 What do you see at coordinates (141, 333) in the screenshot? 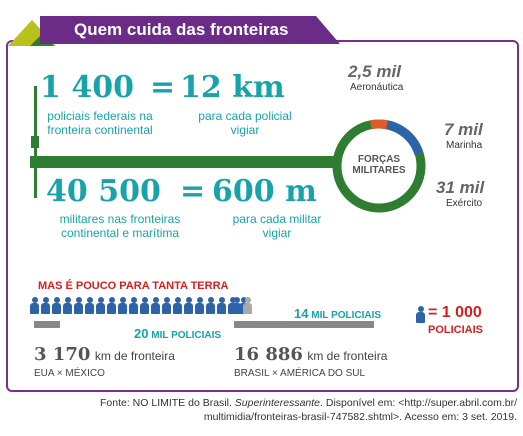
I see `left-police-num: 20` at bounding box center [141, 333].